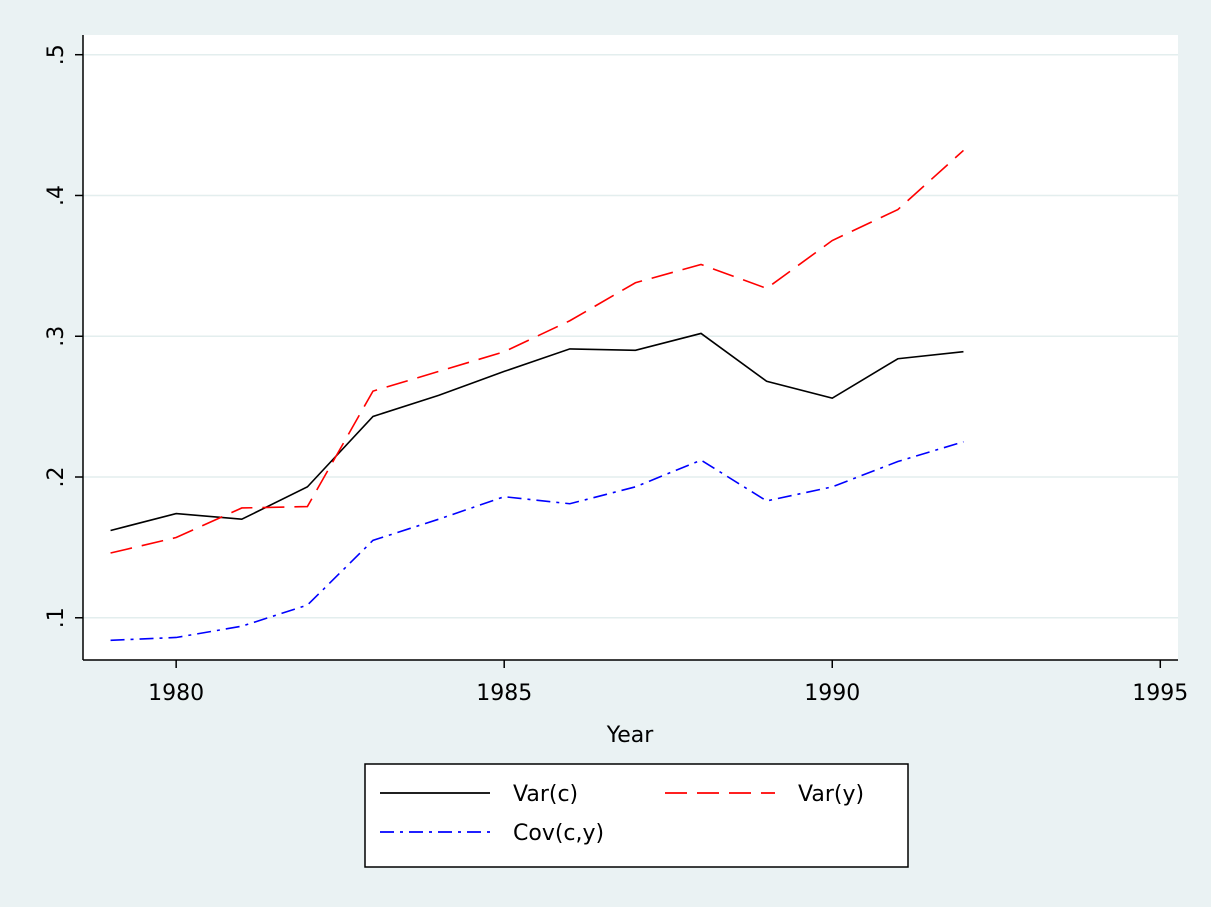 Image resolution: width=1211 pixels, height=907 pixels. Describe the element at coordinates (831, 794) in the screenshot. I see `legend-label: Var(y)` at that location.